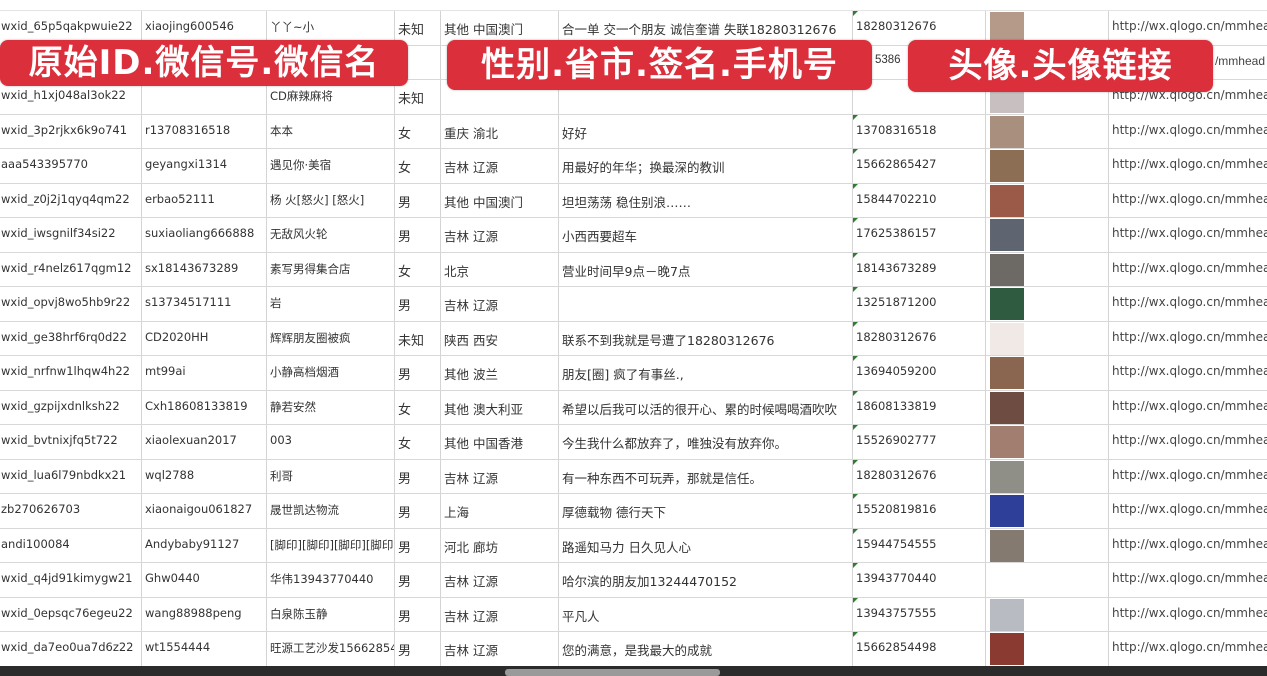 Image resolution: width=1267 pixels, height=676 pixels. What do you see at coordinates (330, 614) in the screenshot?
I see `cell-wechat-name: 白泉陈玉静` at bounding box center [330, 614].